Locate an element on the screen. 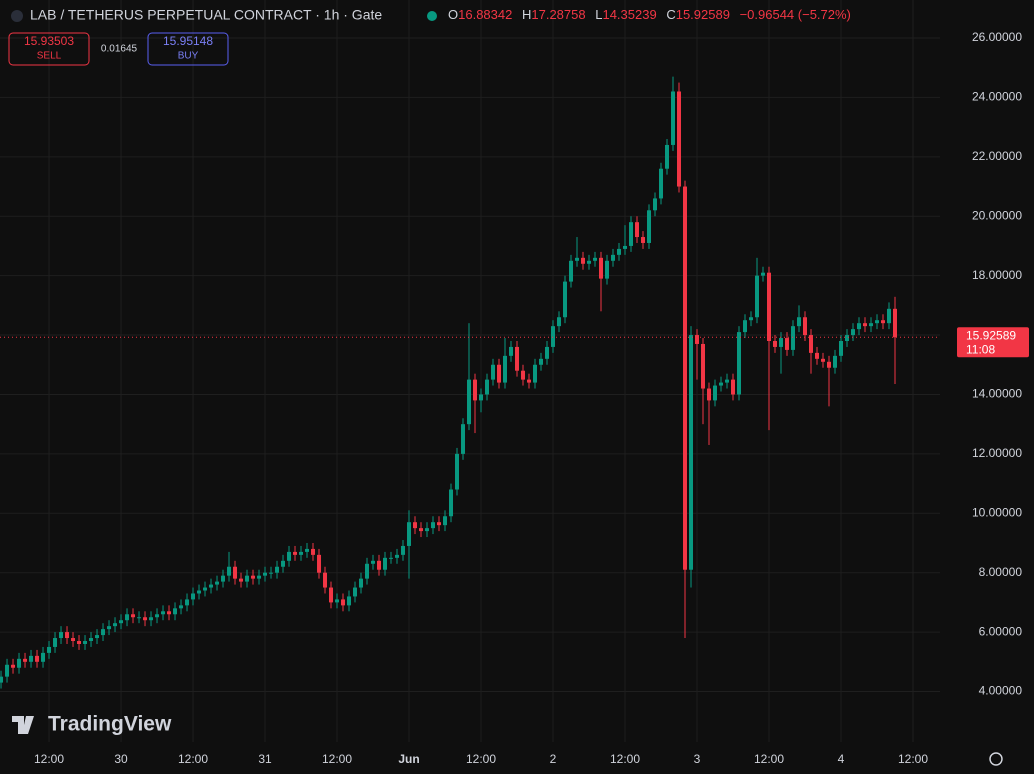  y-tick-label: 4.00000 is located at coordinates (1001, 691).